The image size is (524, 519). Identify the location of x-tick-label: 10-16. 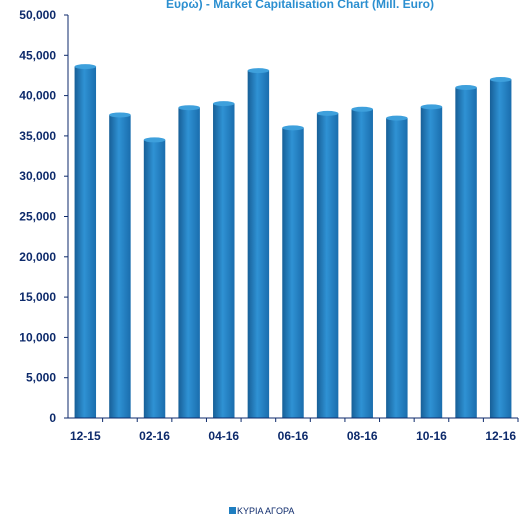
(431, 436).